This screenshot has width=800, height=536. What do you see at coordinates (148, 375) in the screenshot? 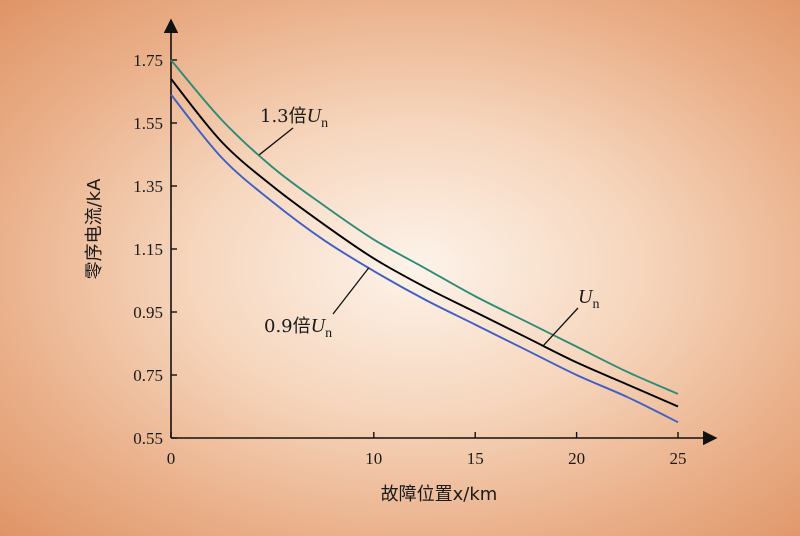
I see `y-tick-label: 0.75` at bounding box center [148, 375].